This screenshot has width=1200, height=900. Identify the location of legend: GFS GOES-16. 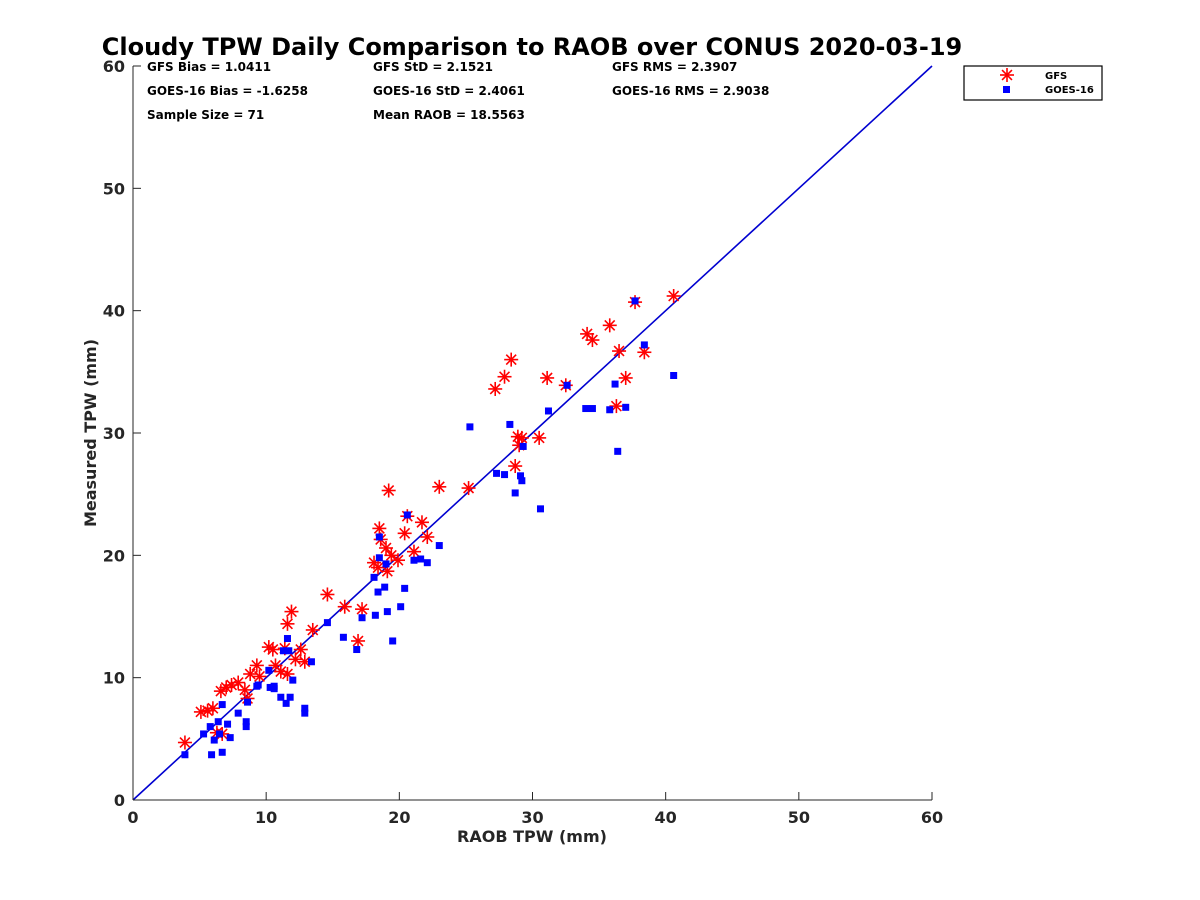
(1033, 83).